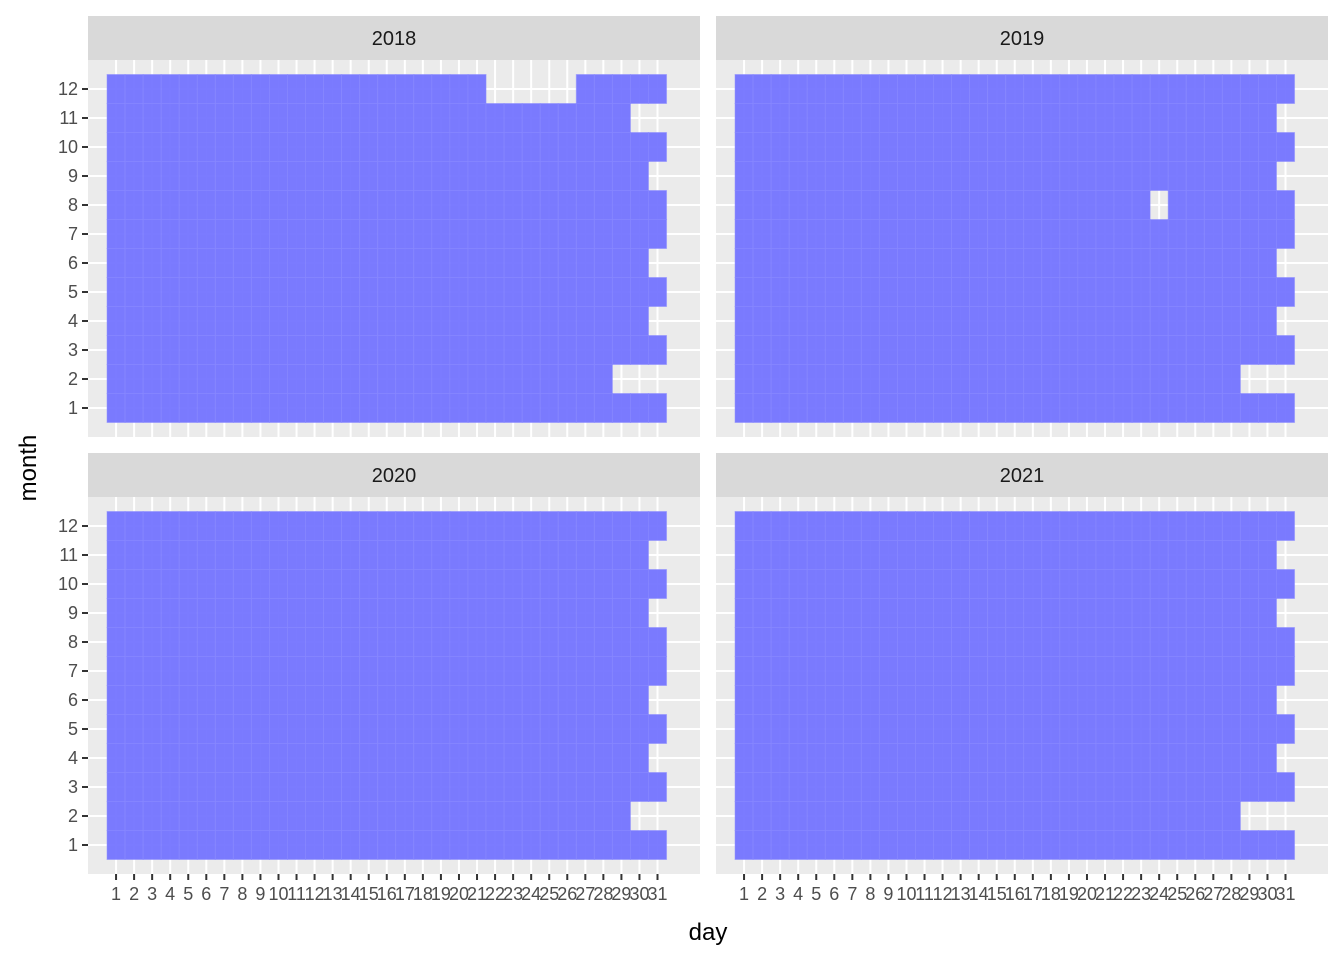 The image size is (1344, 960). I want to click on facet-strip, so click(394, 475).